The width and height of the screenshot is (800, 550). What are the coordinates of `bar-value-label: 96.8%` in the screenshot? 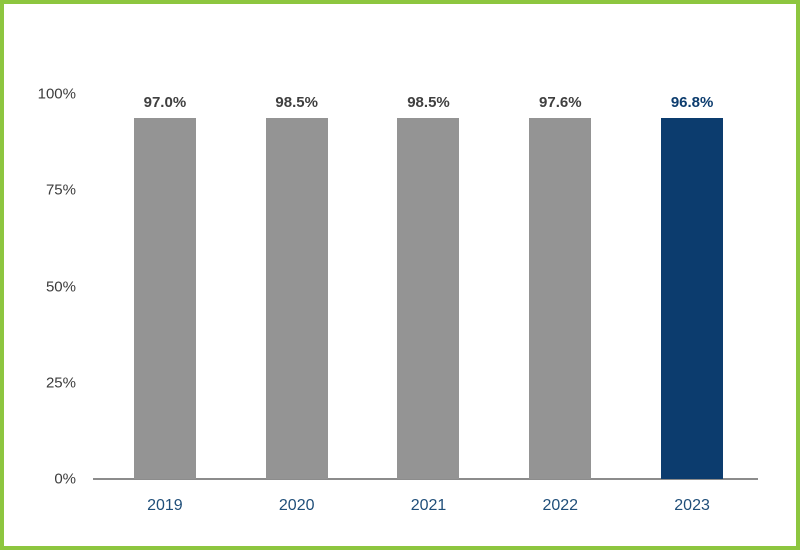 It's located at (692, 102).